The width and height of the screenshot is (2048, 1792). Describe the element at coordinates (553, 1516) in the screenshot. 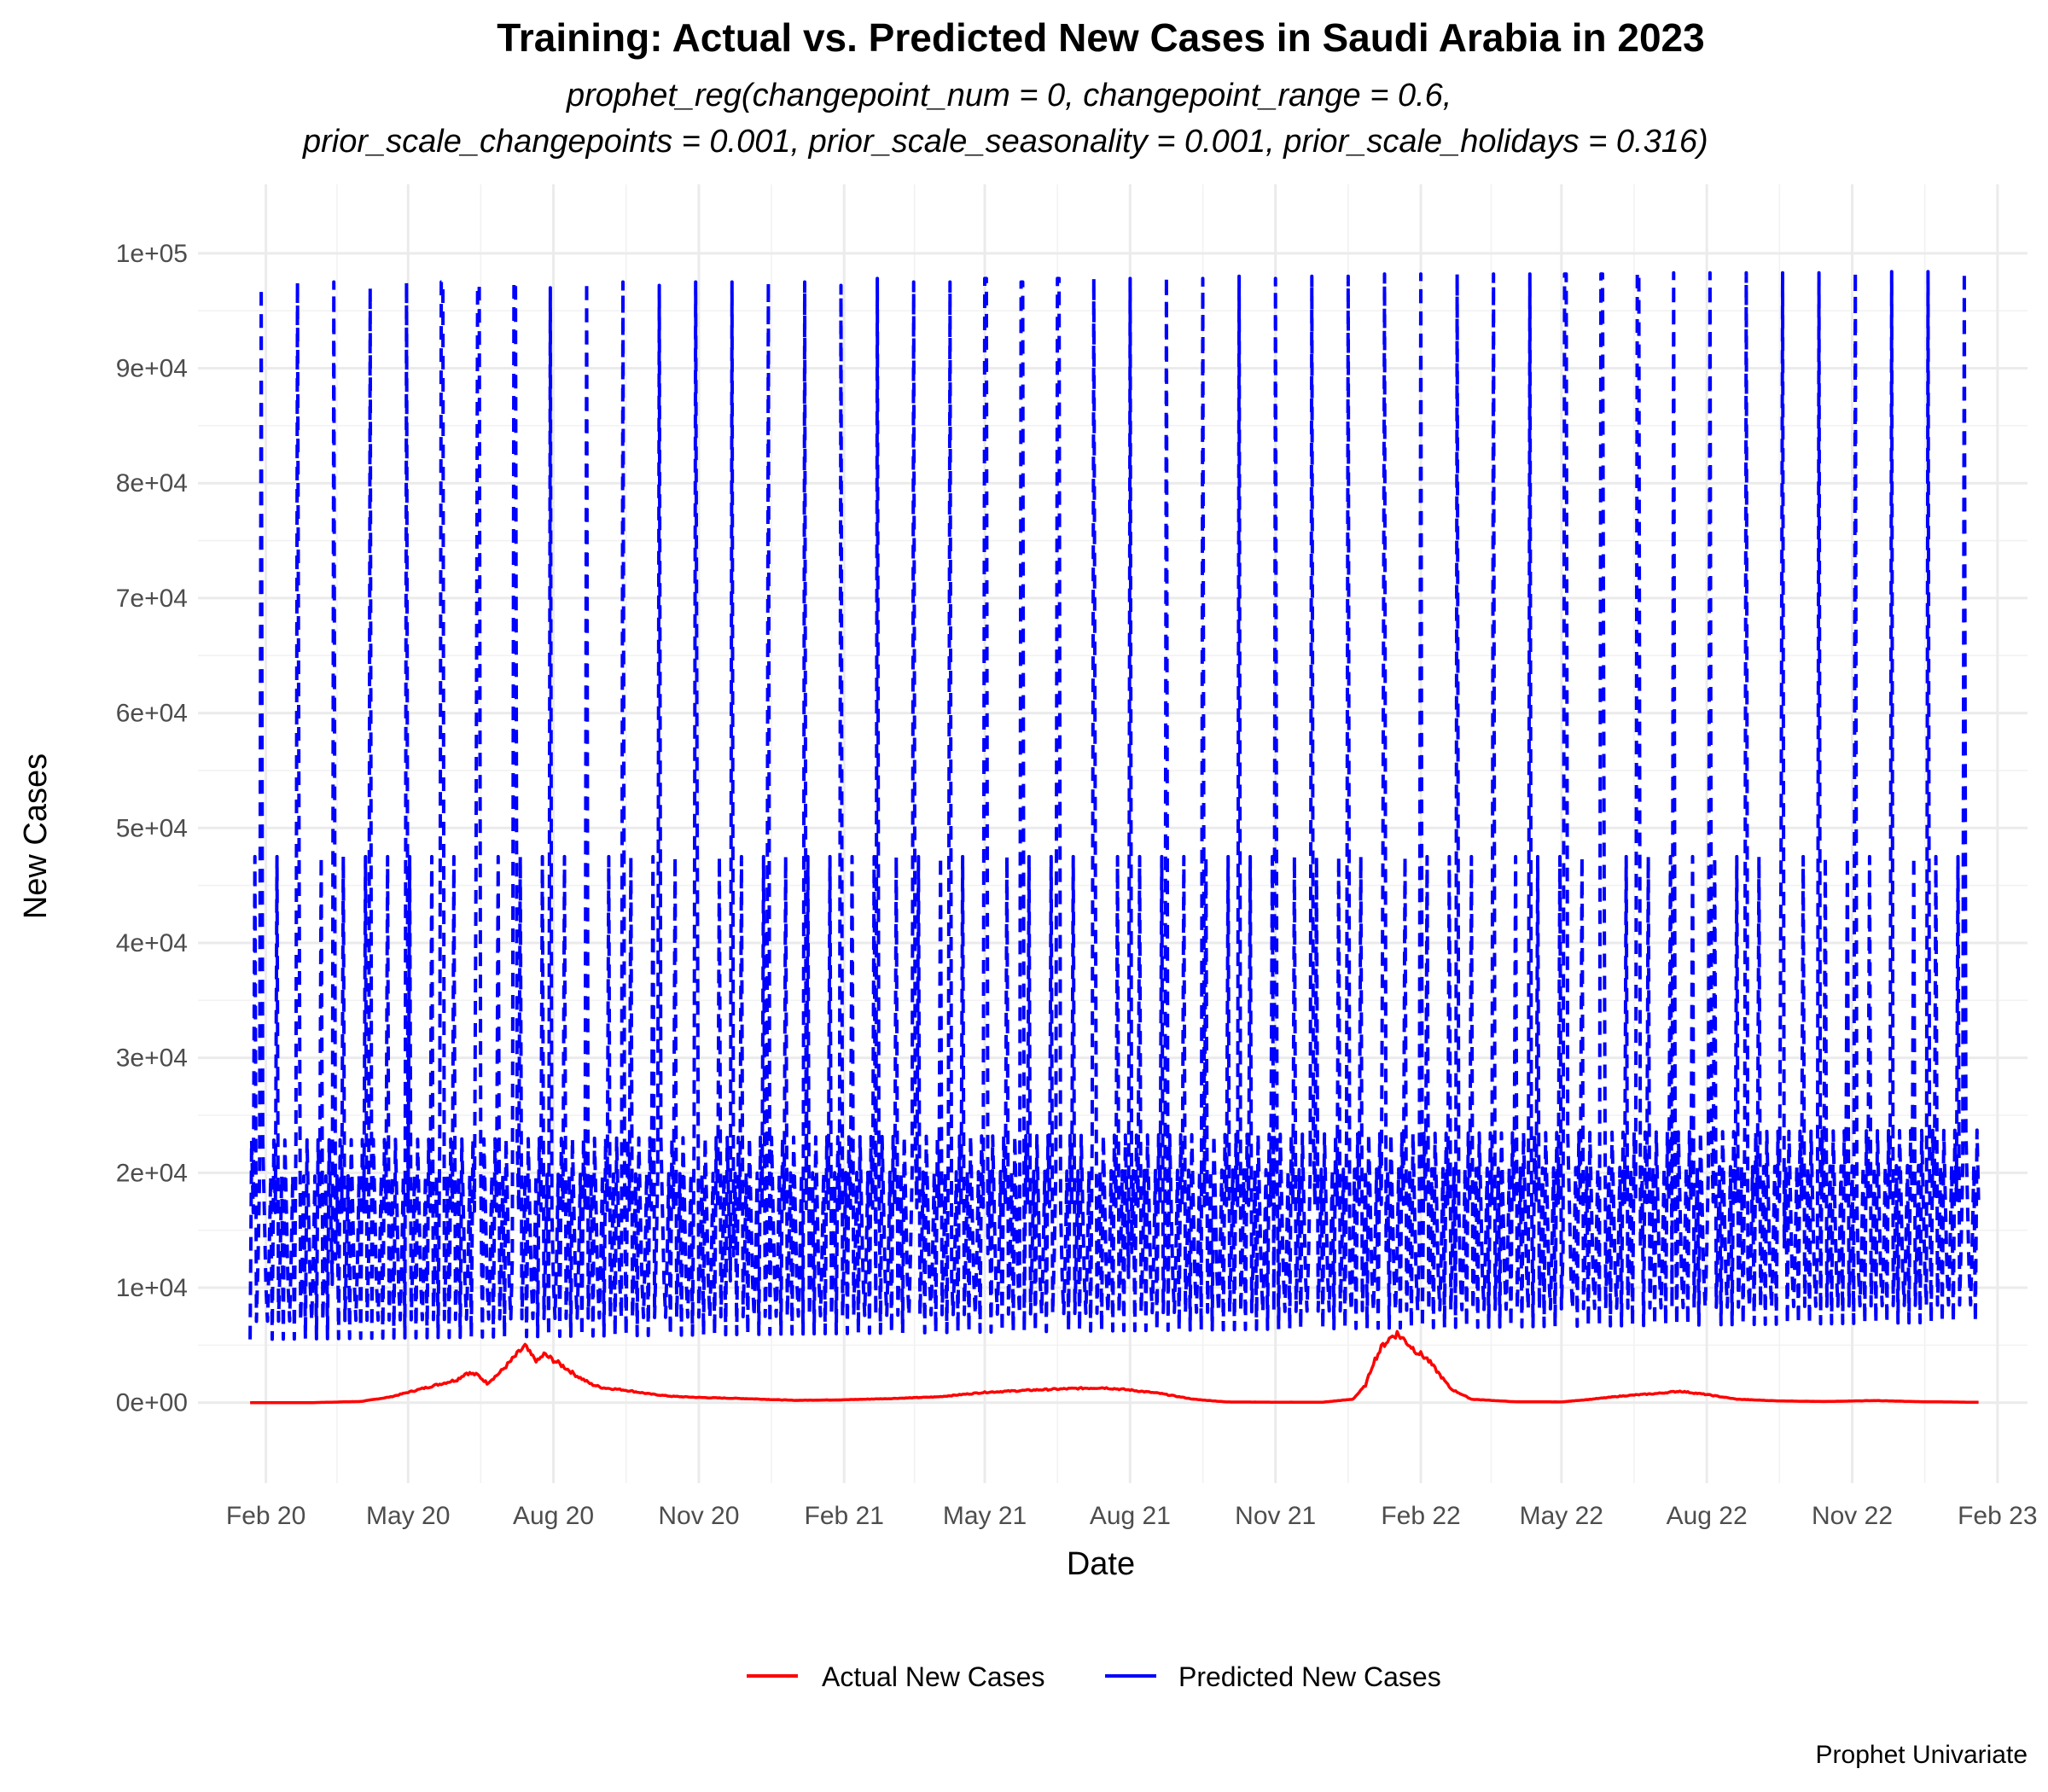

I see `x-tick-label: Aug 20` at that location.